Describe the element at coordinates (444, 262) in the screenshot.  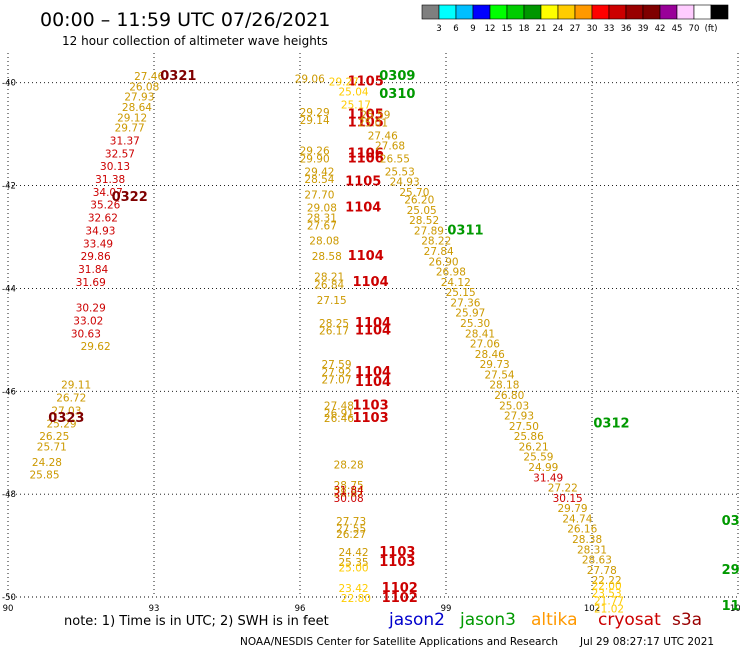
I see `wave-height-point: 26.90` at that location.